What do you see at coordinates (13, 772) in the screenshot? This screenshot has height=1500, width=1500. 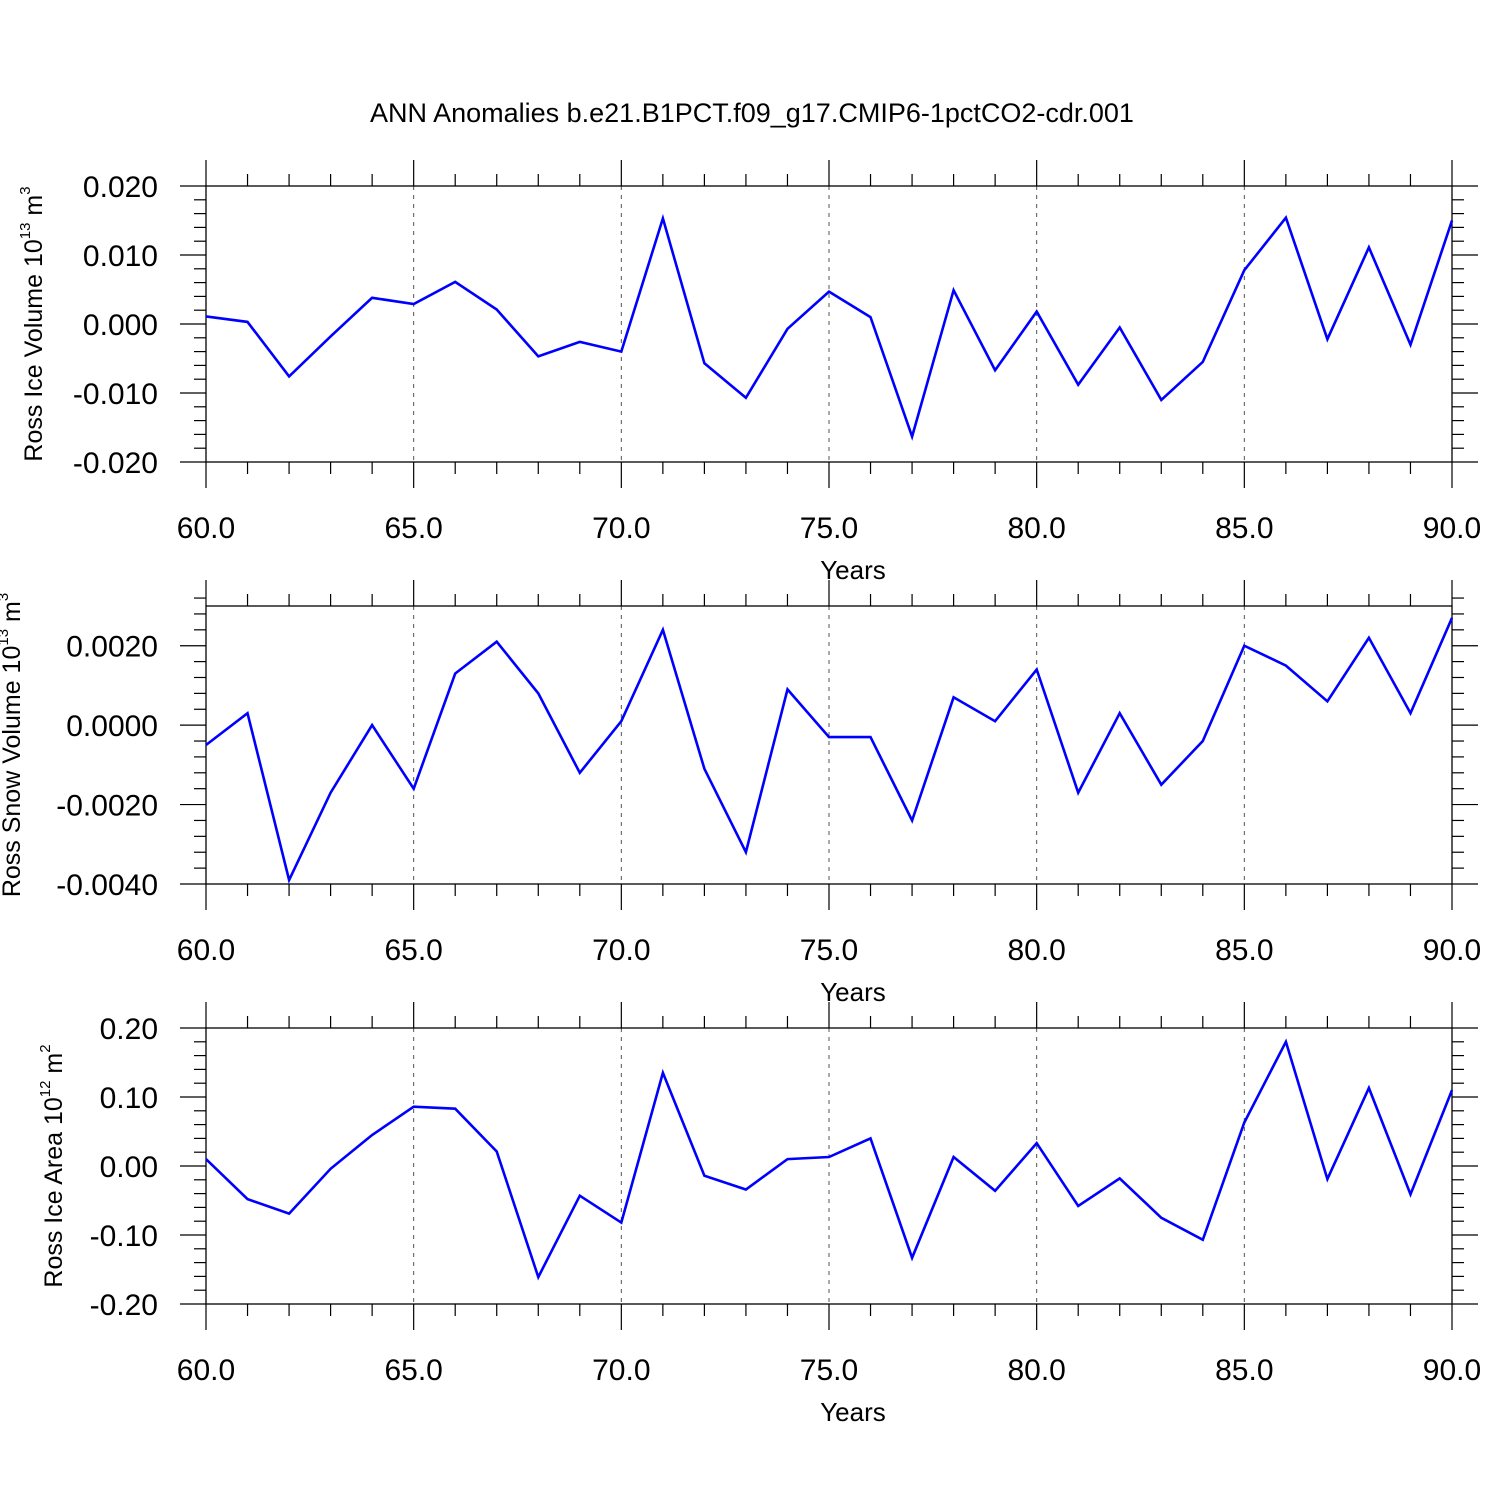 I see `y-axis-label-text: Ross Snow Volume 10` at bounding box center [13, 772].